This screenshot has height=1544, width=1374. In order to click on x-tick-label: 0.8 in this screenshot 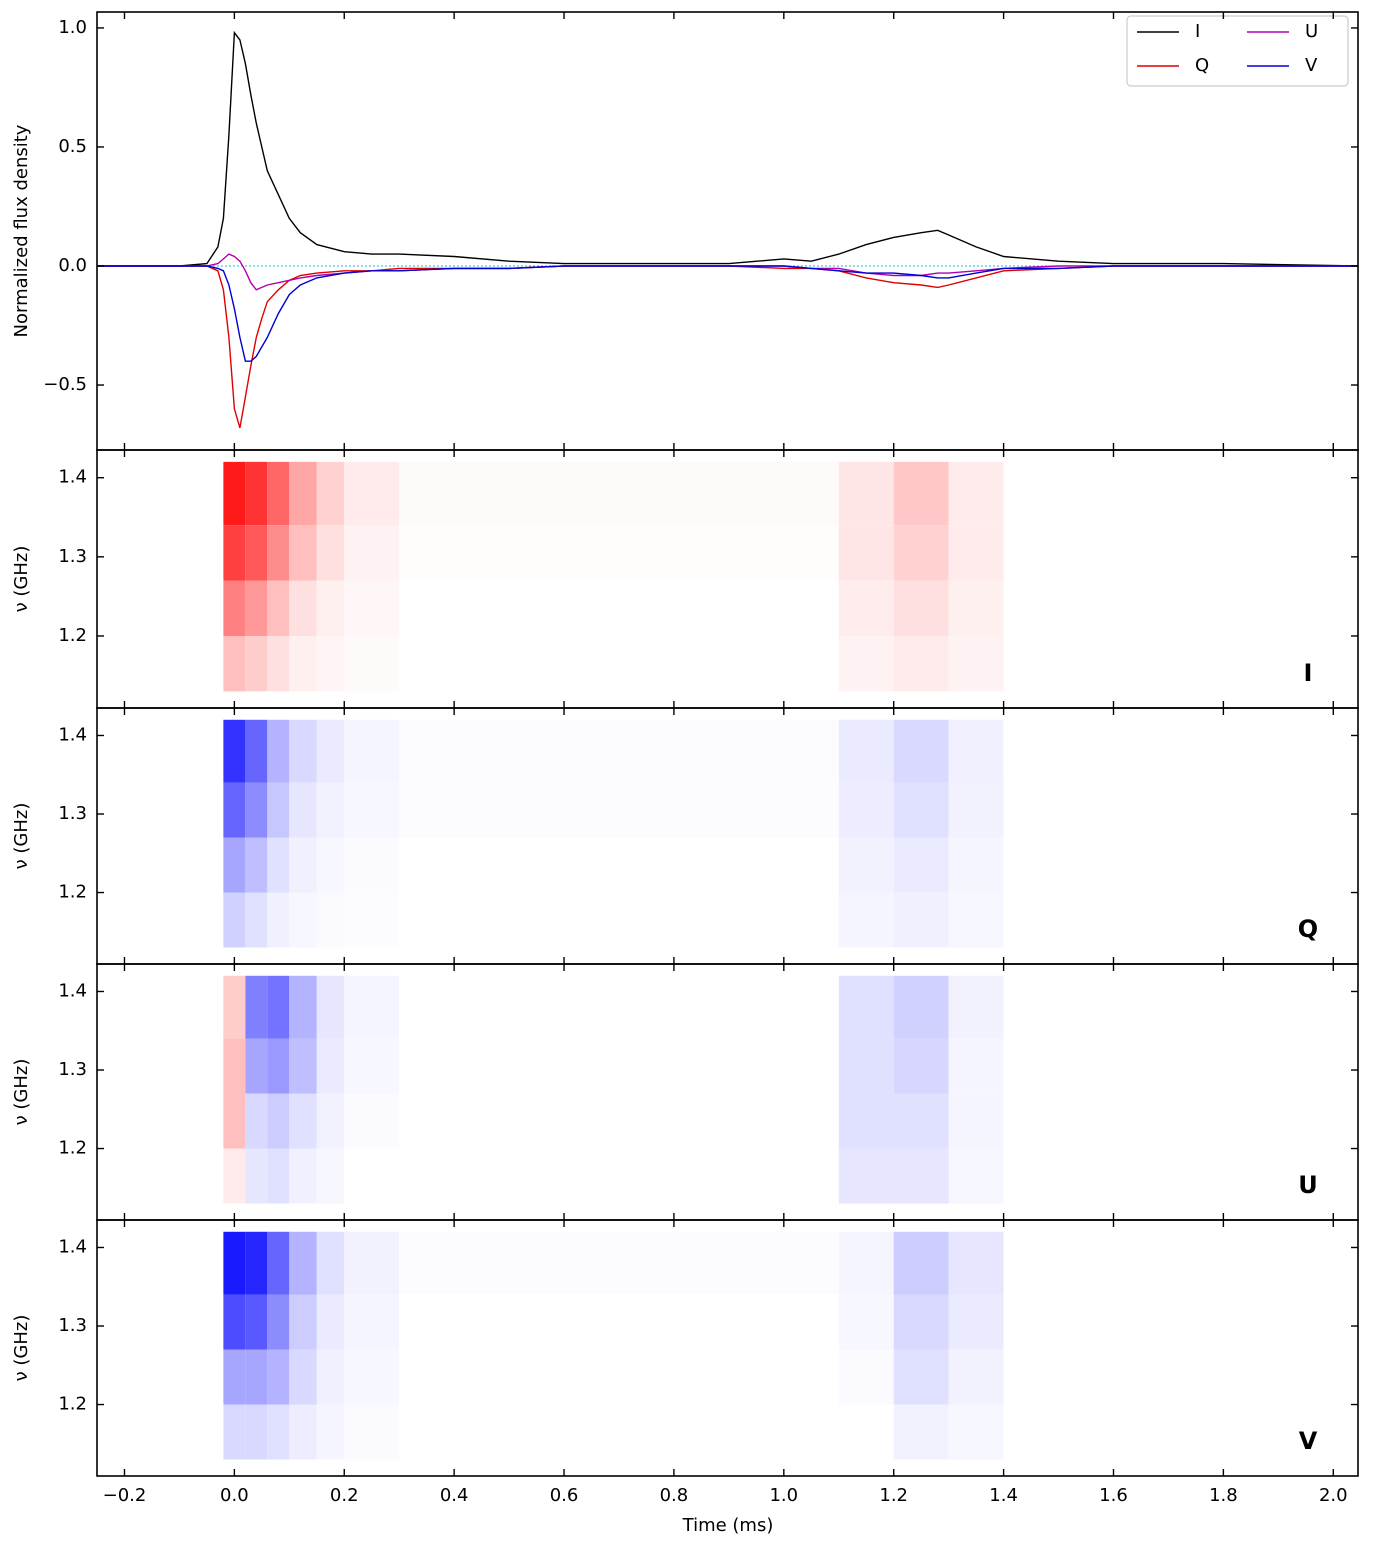, I will do `click(674, 1495)`.